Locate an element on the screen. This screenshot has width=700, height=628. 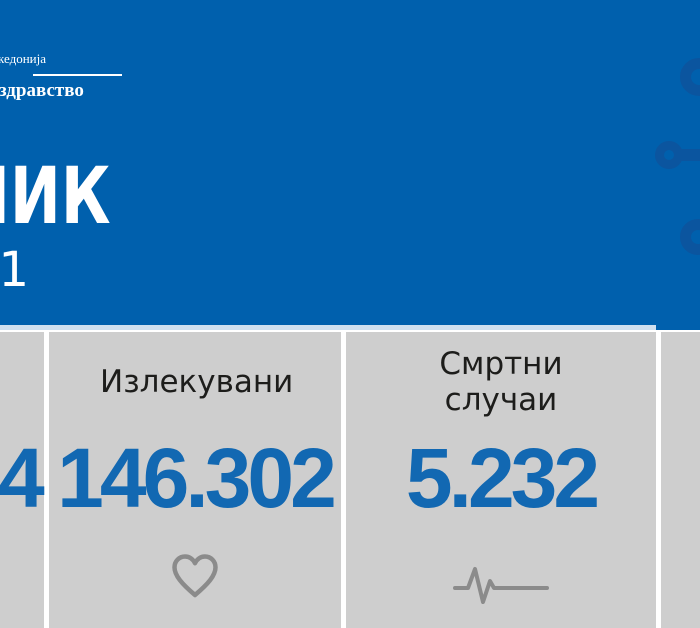
logo-country-text: кедонија is located at coordinates (23, 58).